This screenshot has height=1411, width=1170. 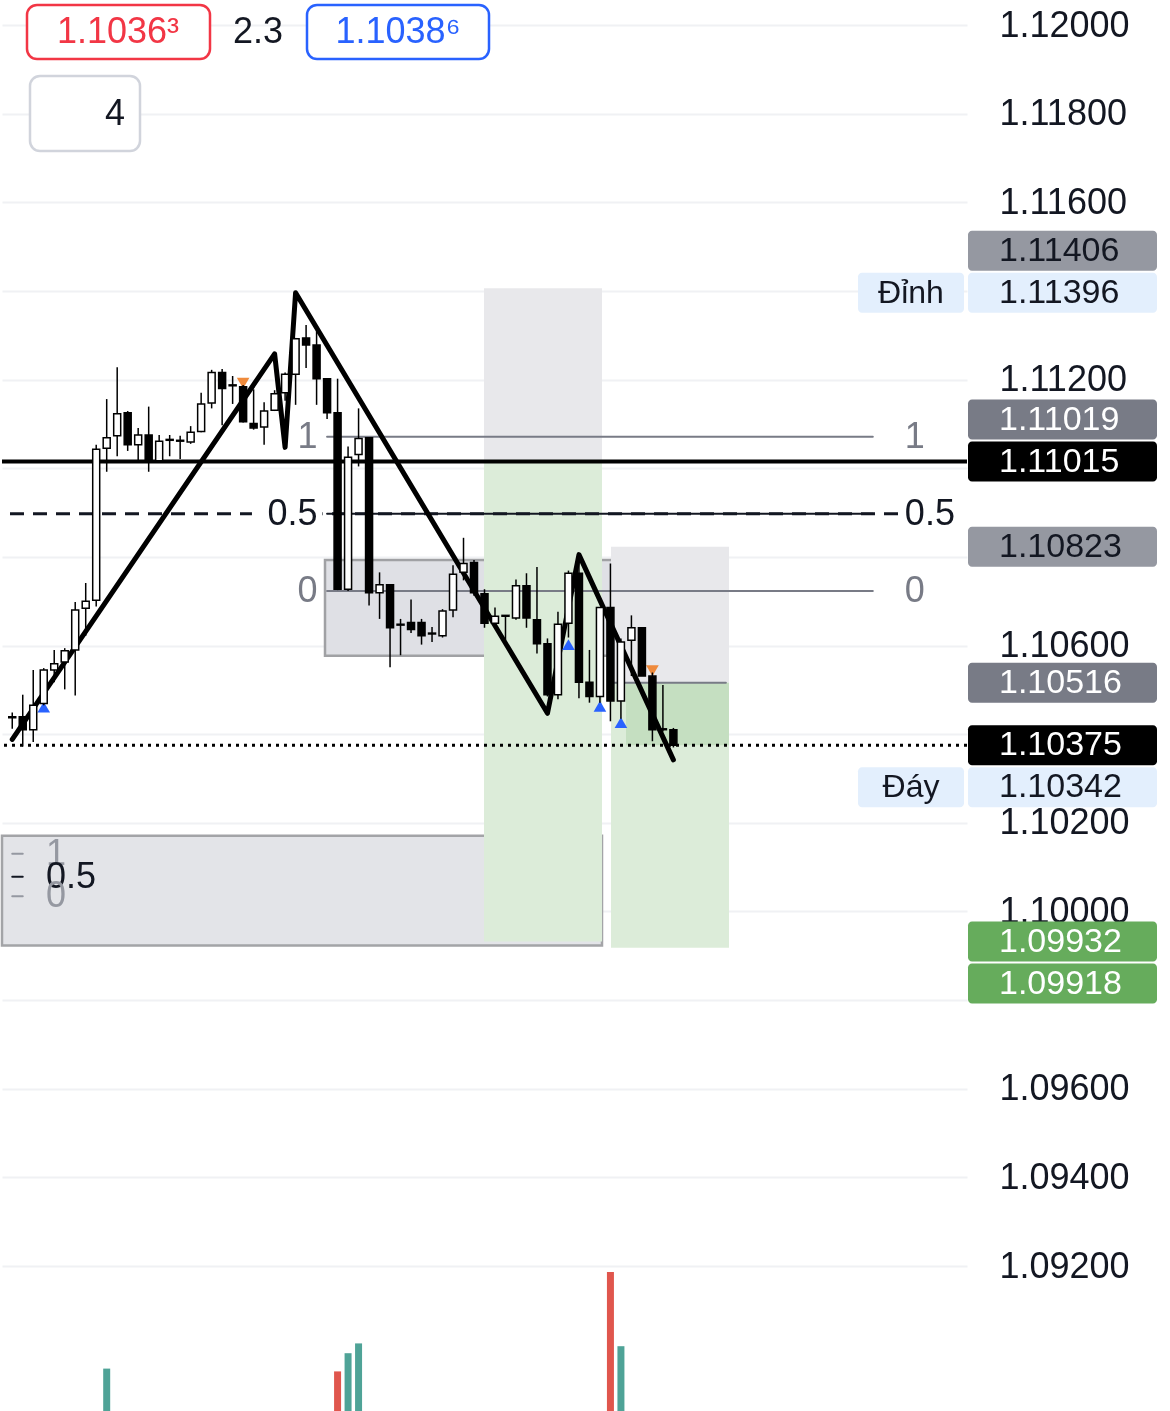 What do you see at coordinates (1063, 379) in the screenshot?
I see `y-tick-label: 1.11200` at bounding box center [1063, 379].